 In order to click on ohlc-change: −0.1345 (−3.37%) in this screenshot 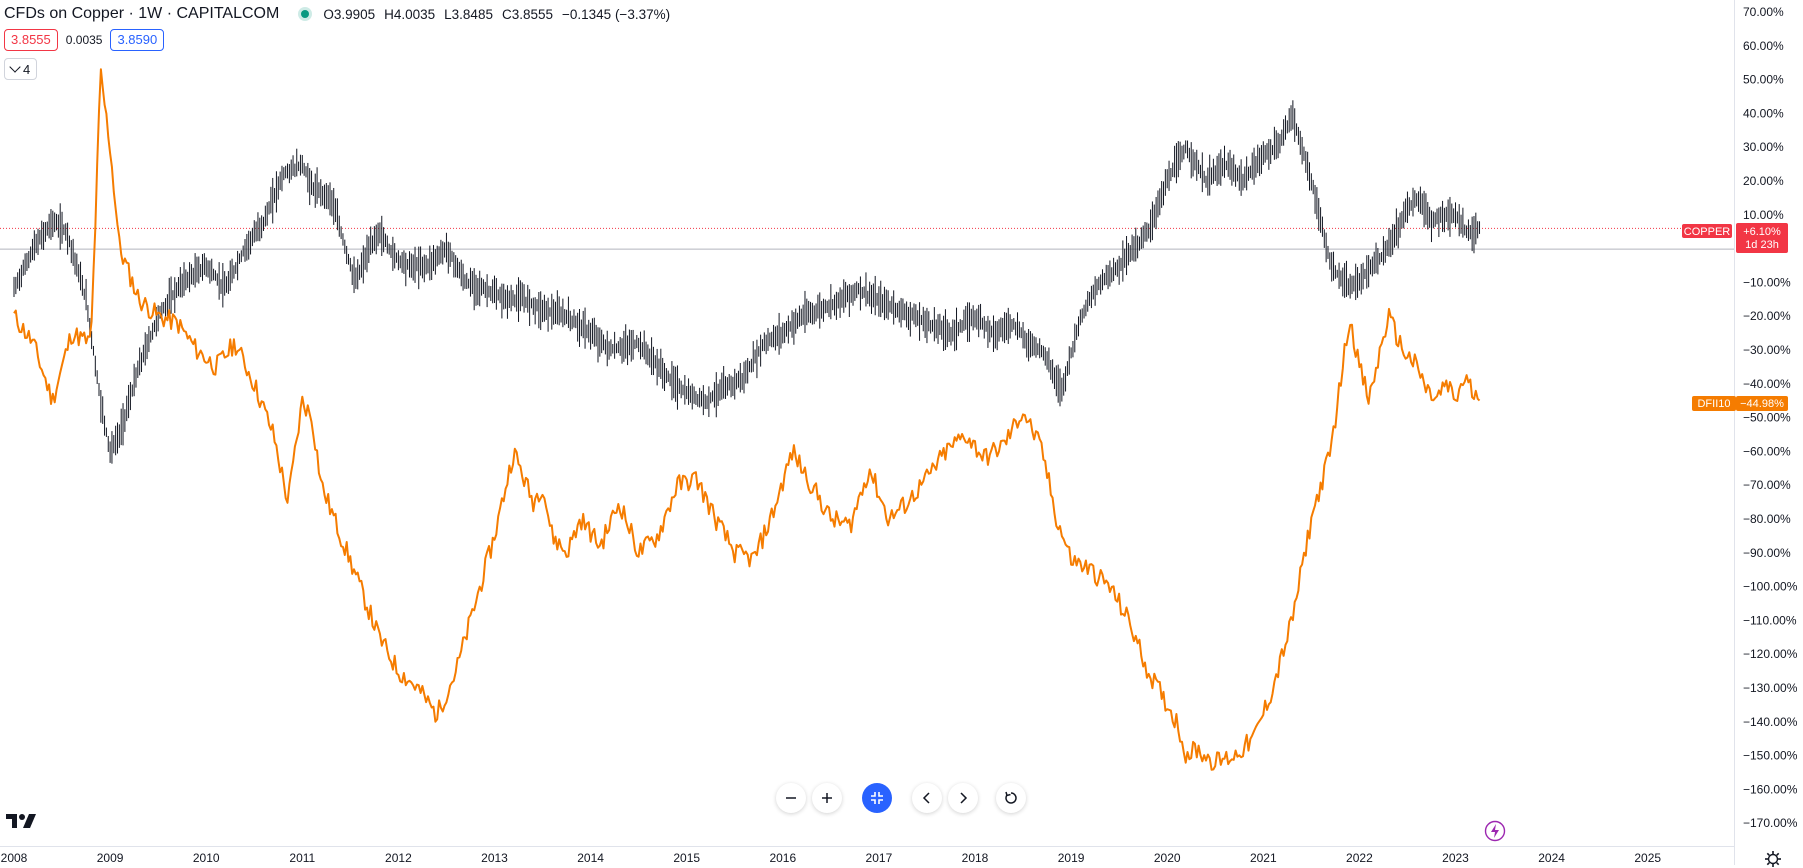, I will do `click(616, 14)`.